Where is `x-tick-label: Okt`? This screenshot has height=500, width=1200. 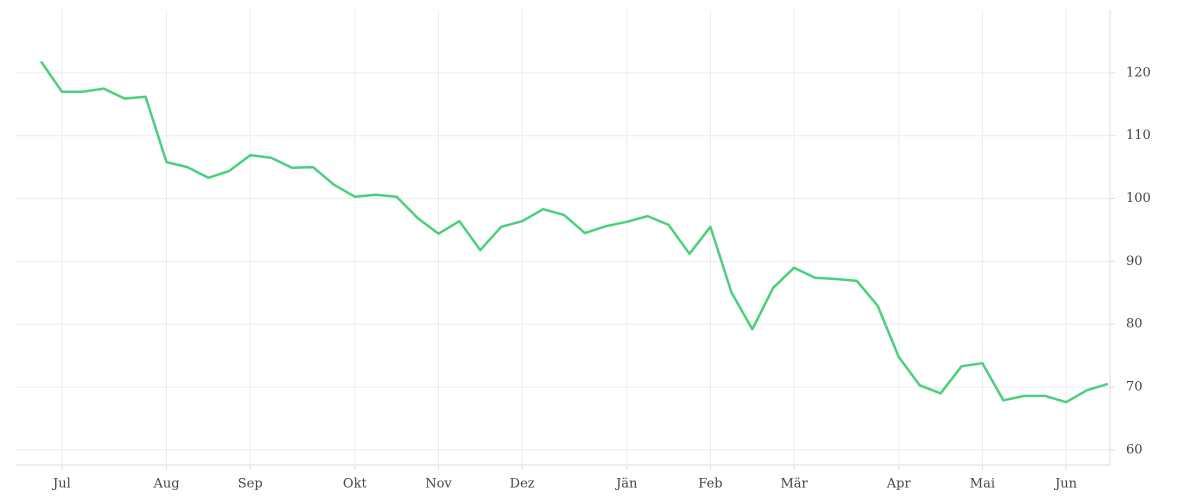 x-tick-label: Okt is located at coordinates (355, 484).